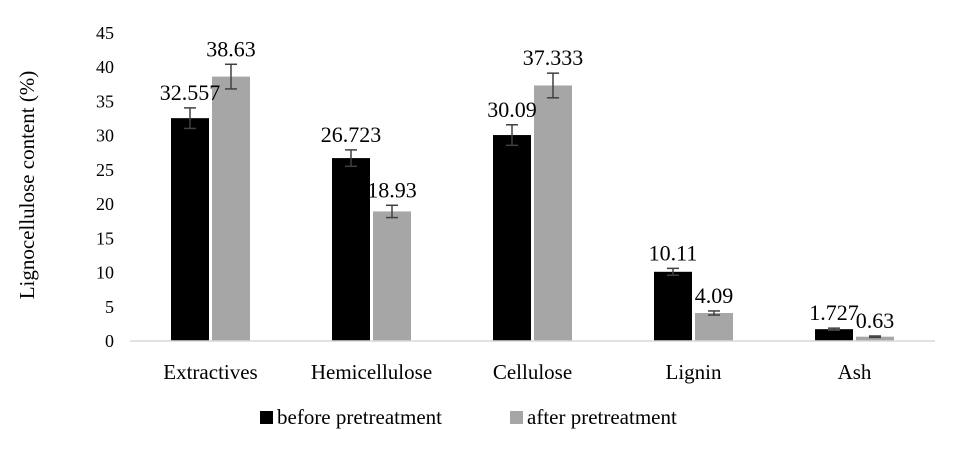  Describe the element at coordinates (834, 312) in the screenshot. I see `data-label: 1.727` at that location.